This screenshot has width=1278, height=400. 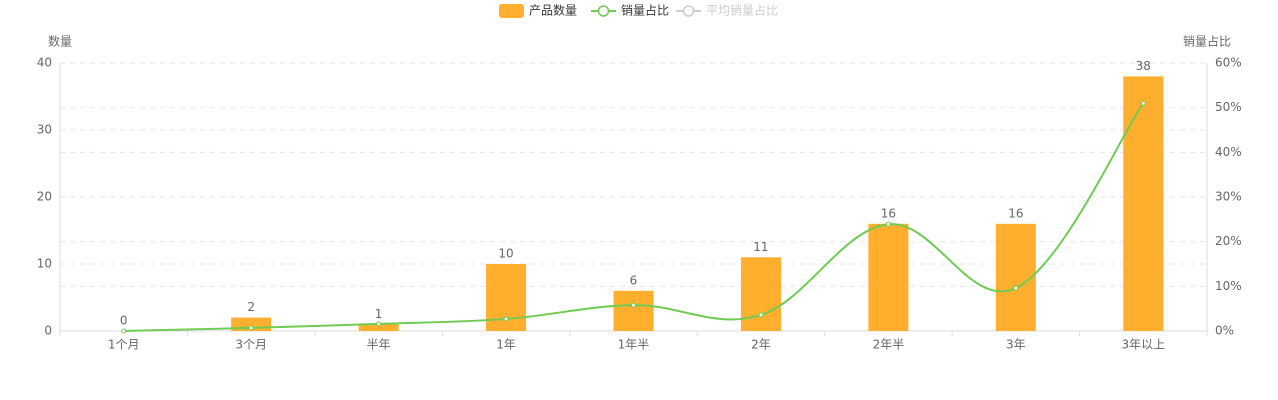 What do you see at coordinates (742, 10) in the screenshot?
I see `legend-label: 平均销量占比` at bounding box center [742, 10].